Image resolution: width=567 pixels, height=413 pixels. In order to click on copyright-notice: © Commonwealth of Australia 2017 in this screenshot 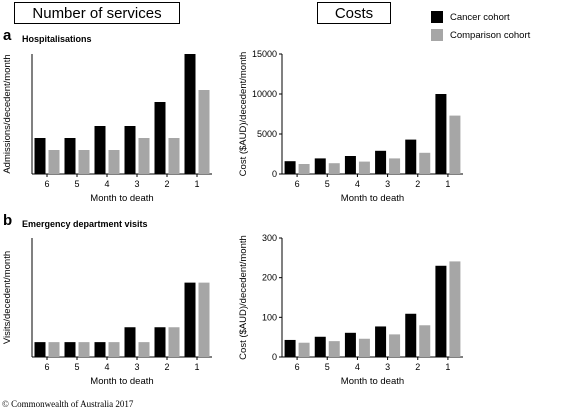, I will do `click(68, 404)`.